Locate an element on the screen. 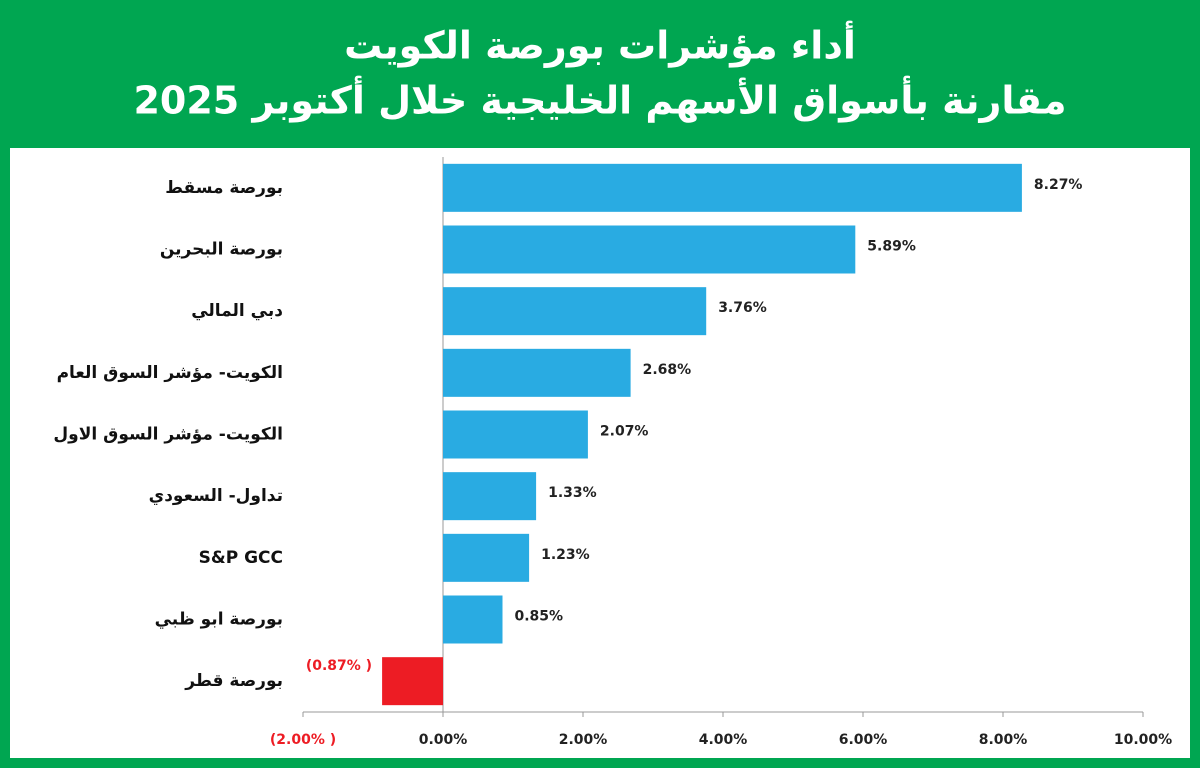  value-label: 1.33% is located at coordinates (572, 493).